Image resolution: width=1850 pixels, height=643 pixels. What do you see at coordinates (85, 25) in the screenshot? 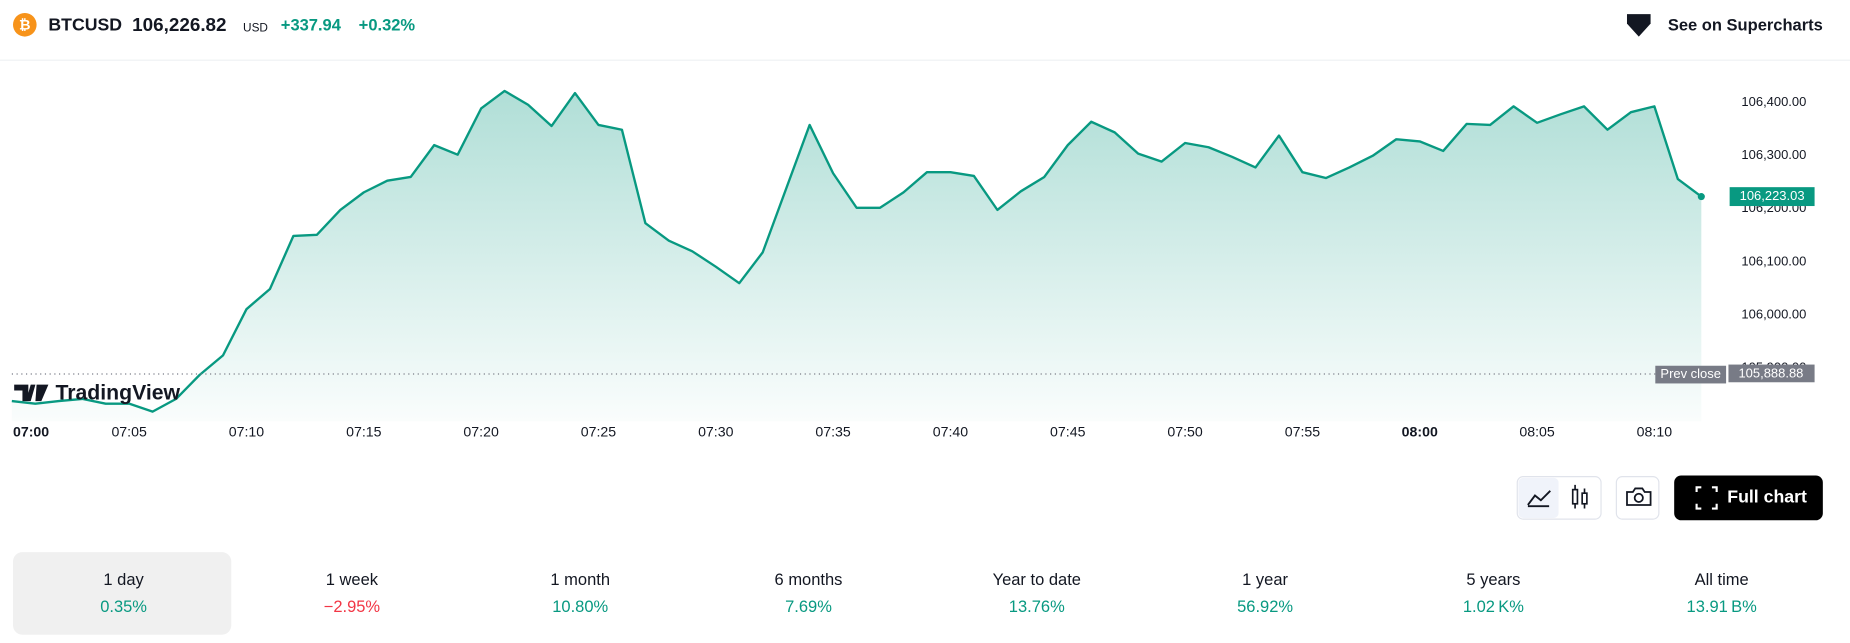
I see `symbol: BTCUSD` at bounding box center [85, 25].